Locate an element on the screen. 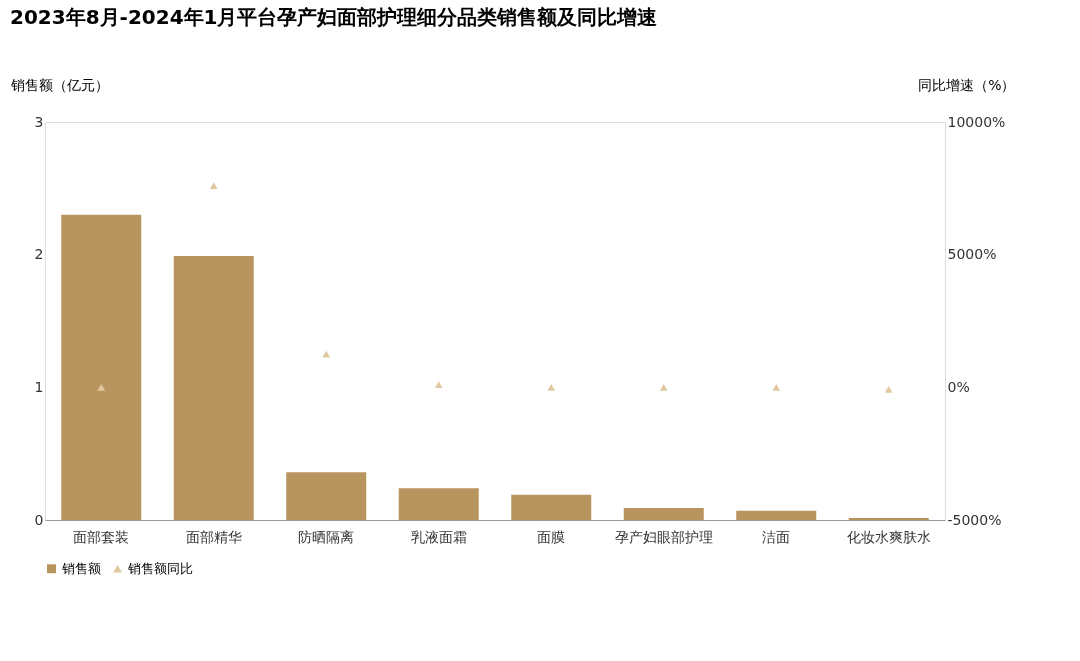 The width and height of the screenshot is (1080, 661). y-tick-label: 1 is located at coordinates (39, 386).